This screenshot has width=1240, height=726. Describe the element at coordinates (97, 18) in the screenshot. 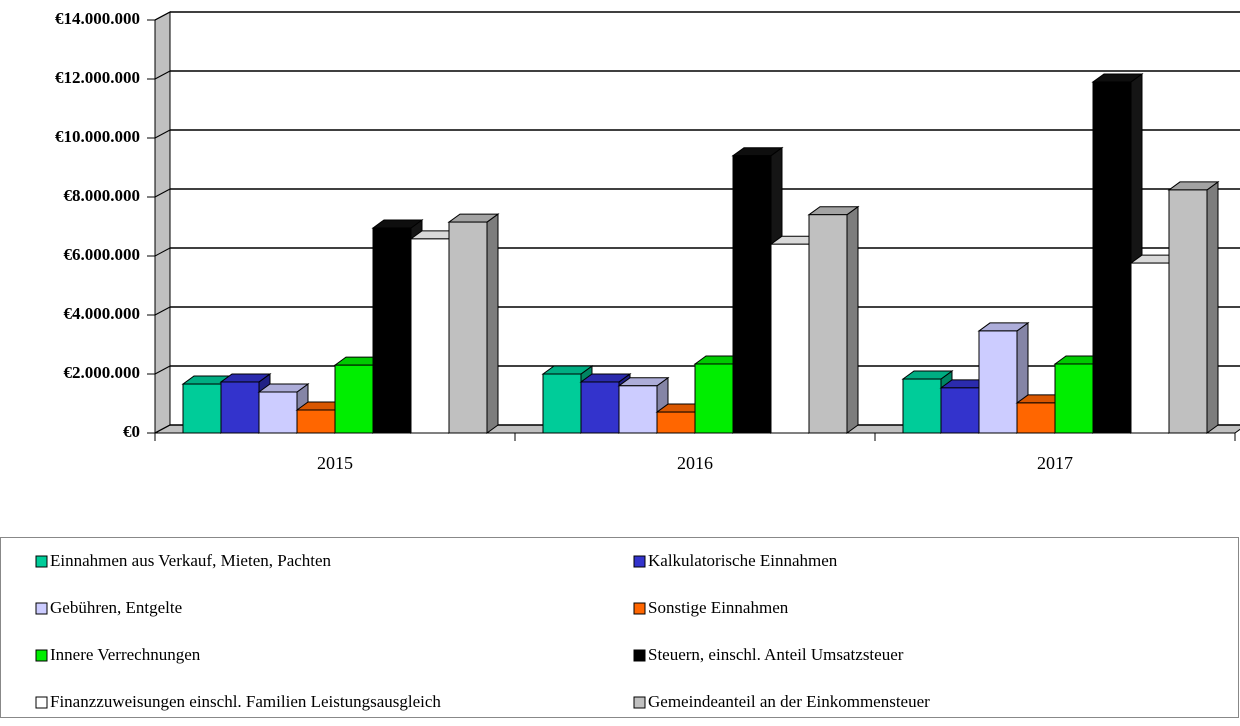

I see `y-tick-label: €14.000.000` at that location.